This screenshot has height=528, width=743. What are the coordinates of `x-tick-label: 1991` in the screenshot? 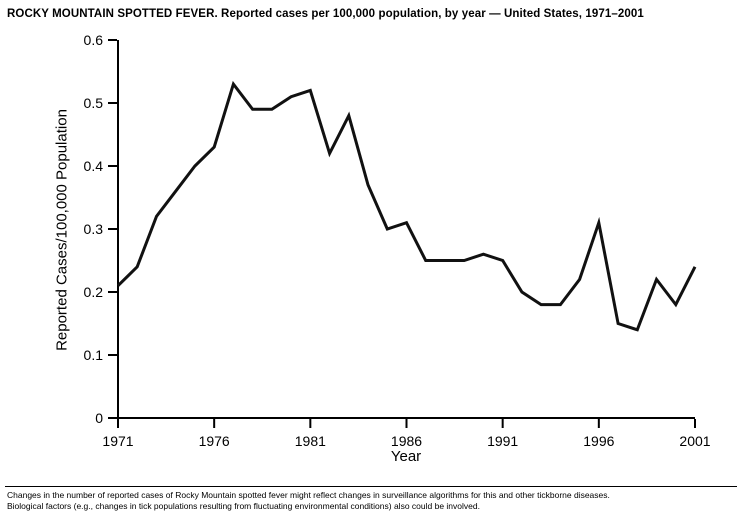 It's located at (502, 441).